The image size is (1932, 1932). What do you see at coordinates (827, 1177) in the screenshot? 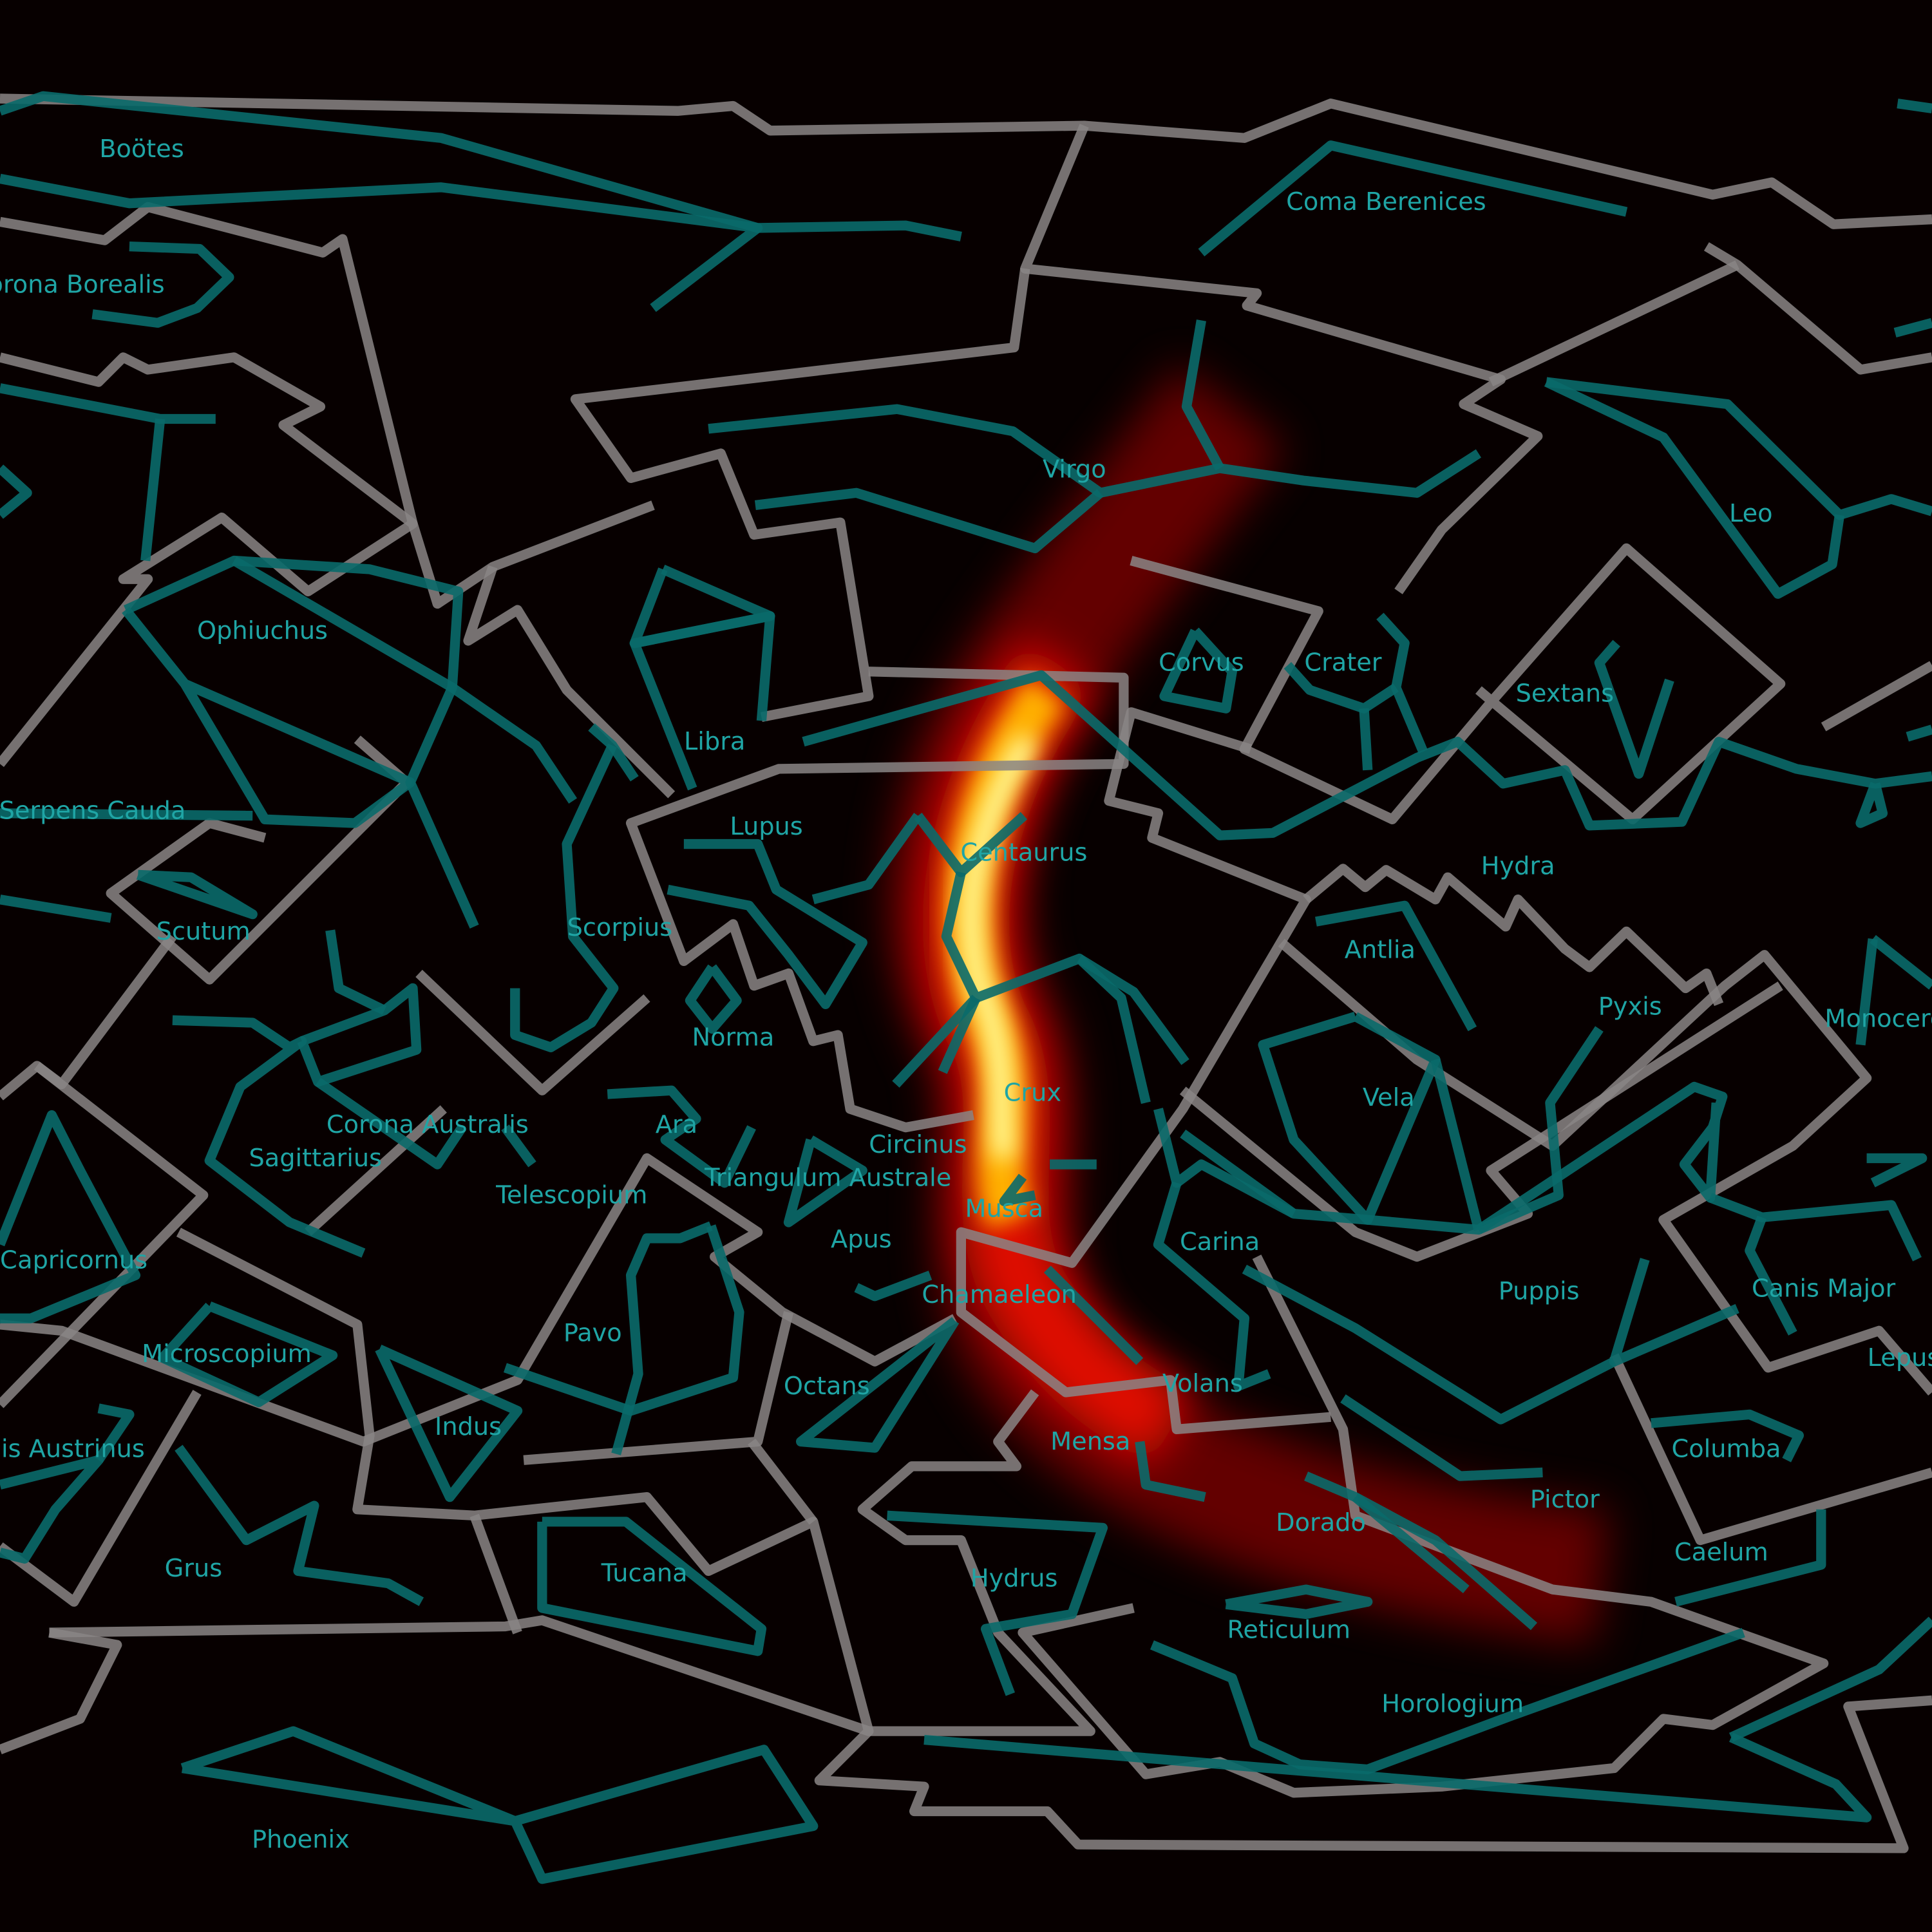
I see `constellation-label: Triangulum Australe` at bounding box center [827, 1177].